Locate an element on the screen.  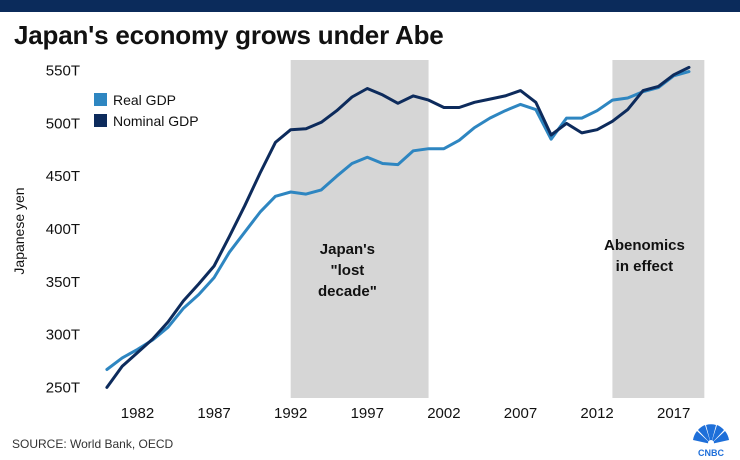
legend-label: Nominal GDP is located at coordinates (156, 120).